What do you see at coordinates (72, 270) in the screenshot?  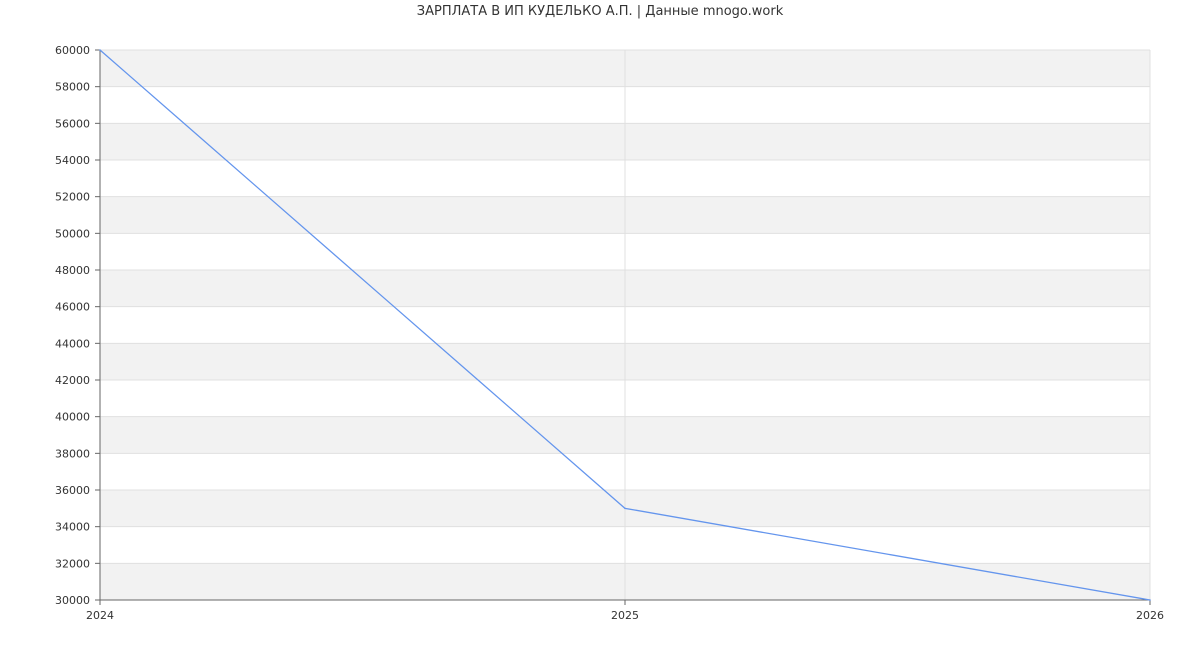 I see `y-tick-label: 48000` at bounding box center [72, 270].